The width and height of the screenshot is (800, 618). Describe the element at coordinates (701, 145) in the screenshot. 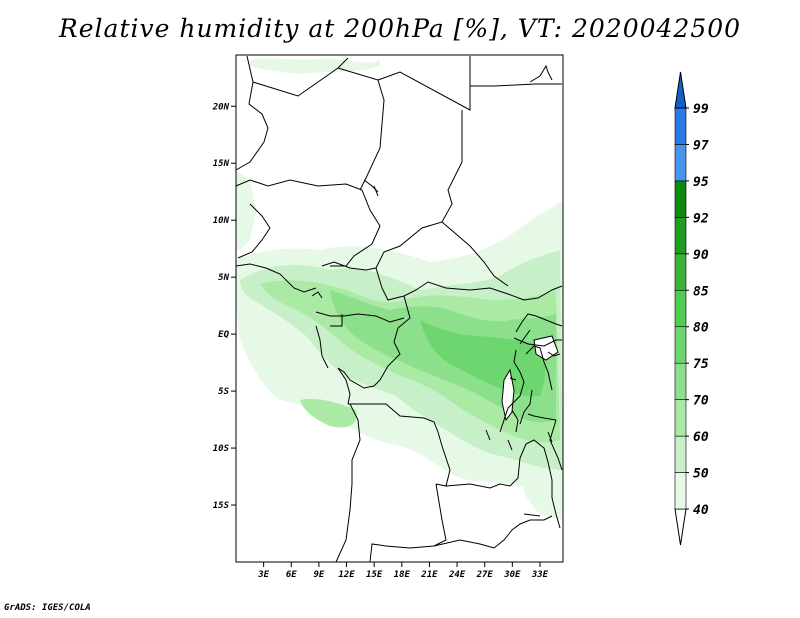

I see `colorbar-label: 97` at that location.